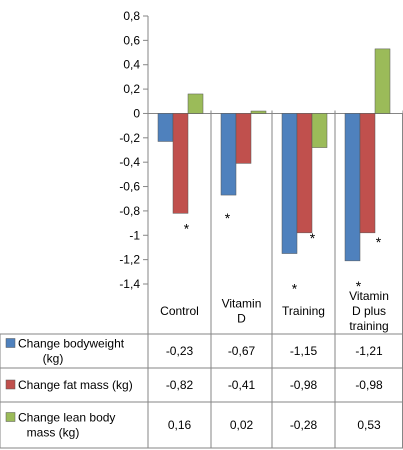  Describe the element at coordinates (179, 311) in the screenshot. I see `category-label-0: Control` at that location.